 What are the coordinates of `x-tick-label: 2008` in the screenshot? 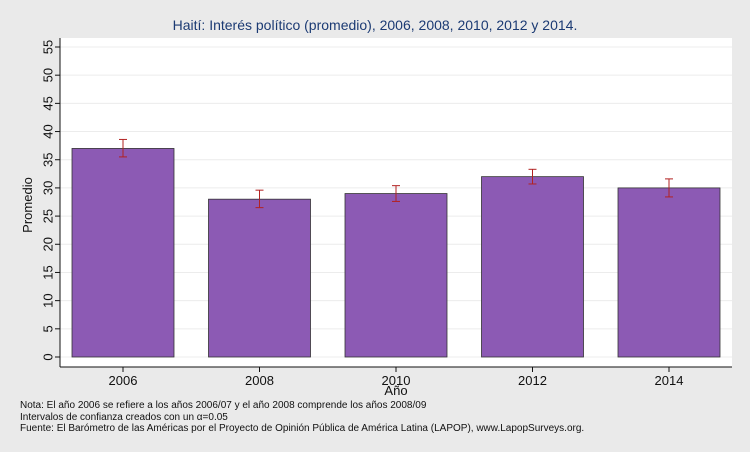 It's located at (259, 380).